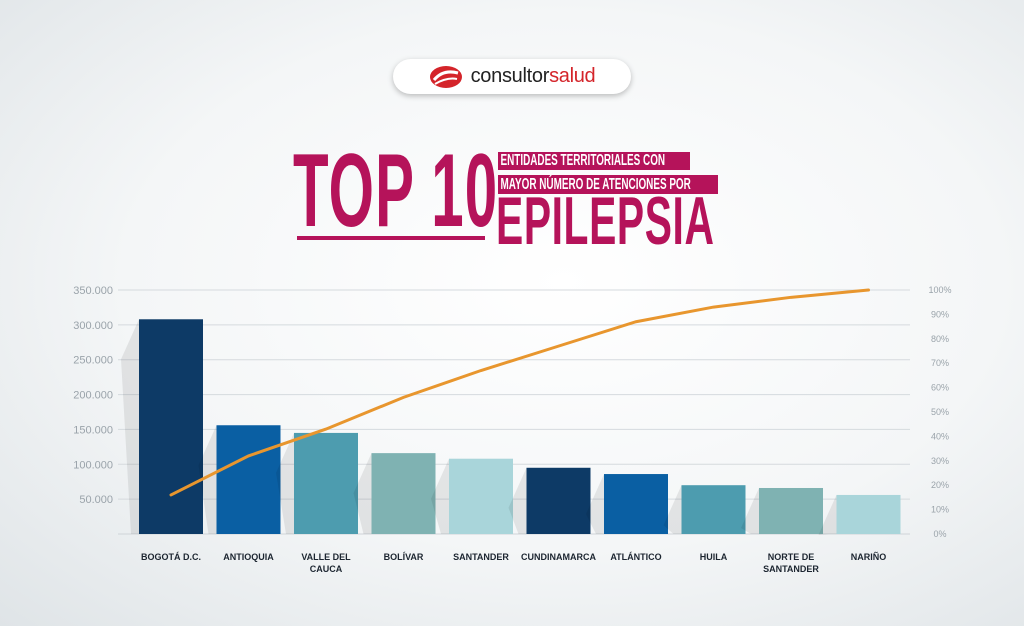 The image size is (1024, 626). I want to click on y2-tick-label: 80%, so click(940, 339).